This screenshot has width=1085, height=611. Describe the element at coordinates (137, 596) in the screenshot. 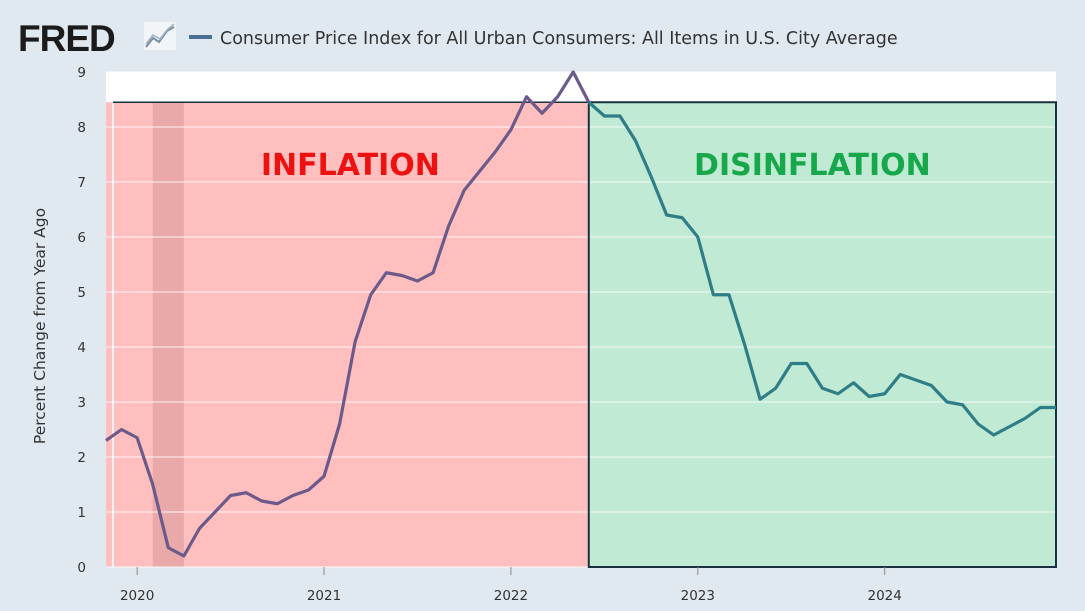

I see `x-tick-label: 2020` at that location.